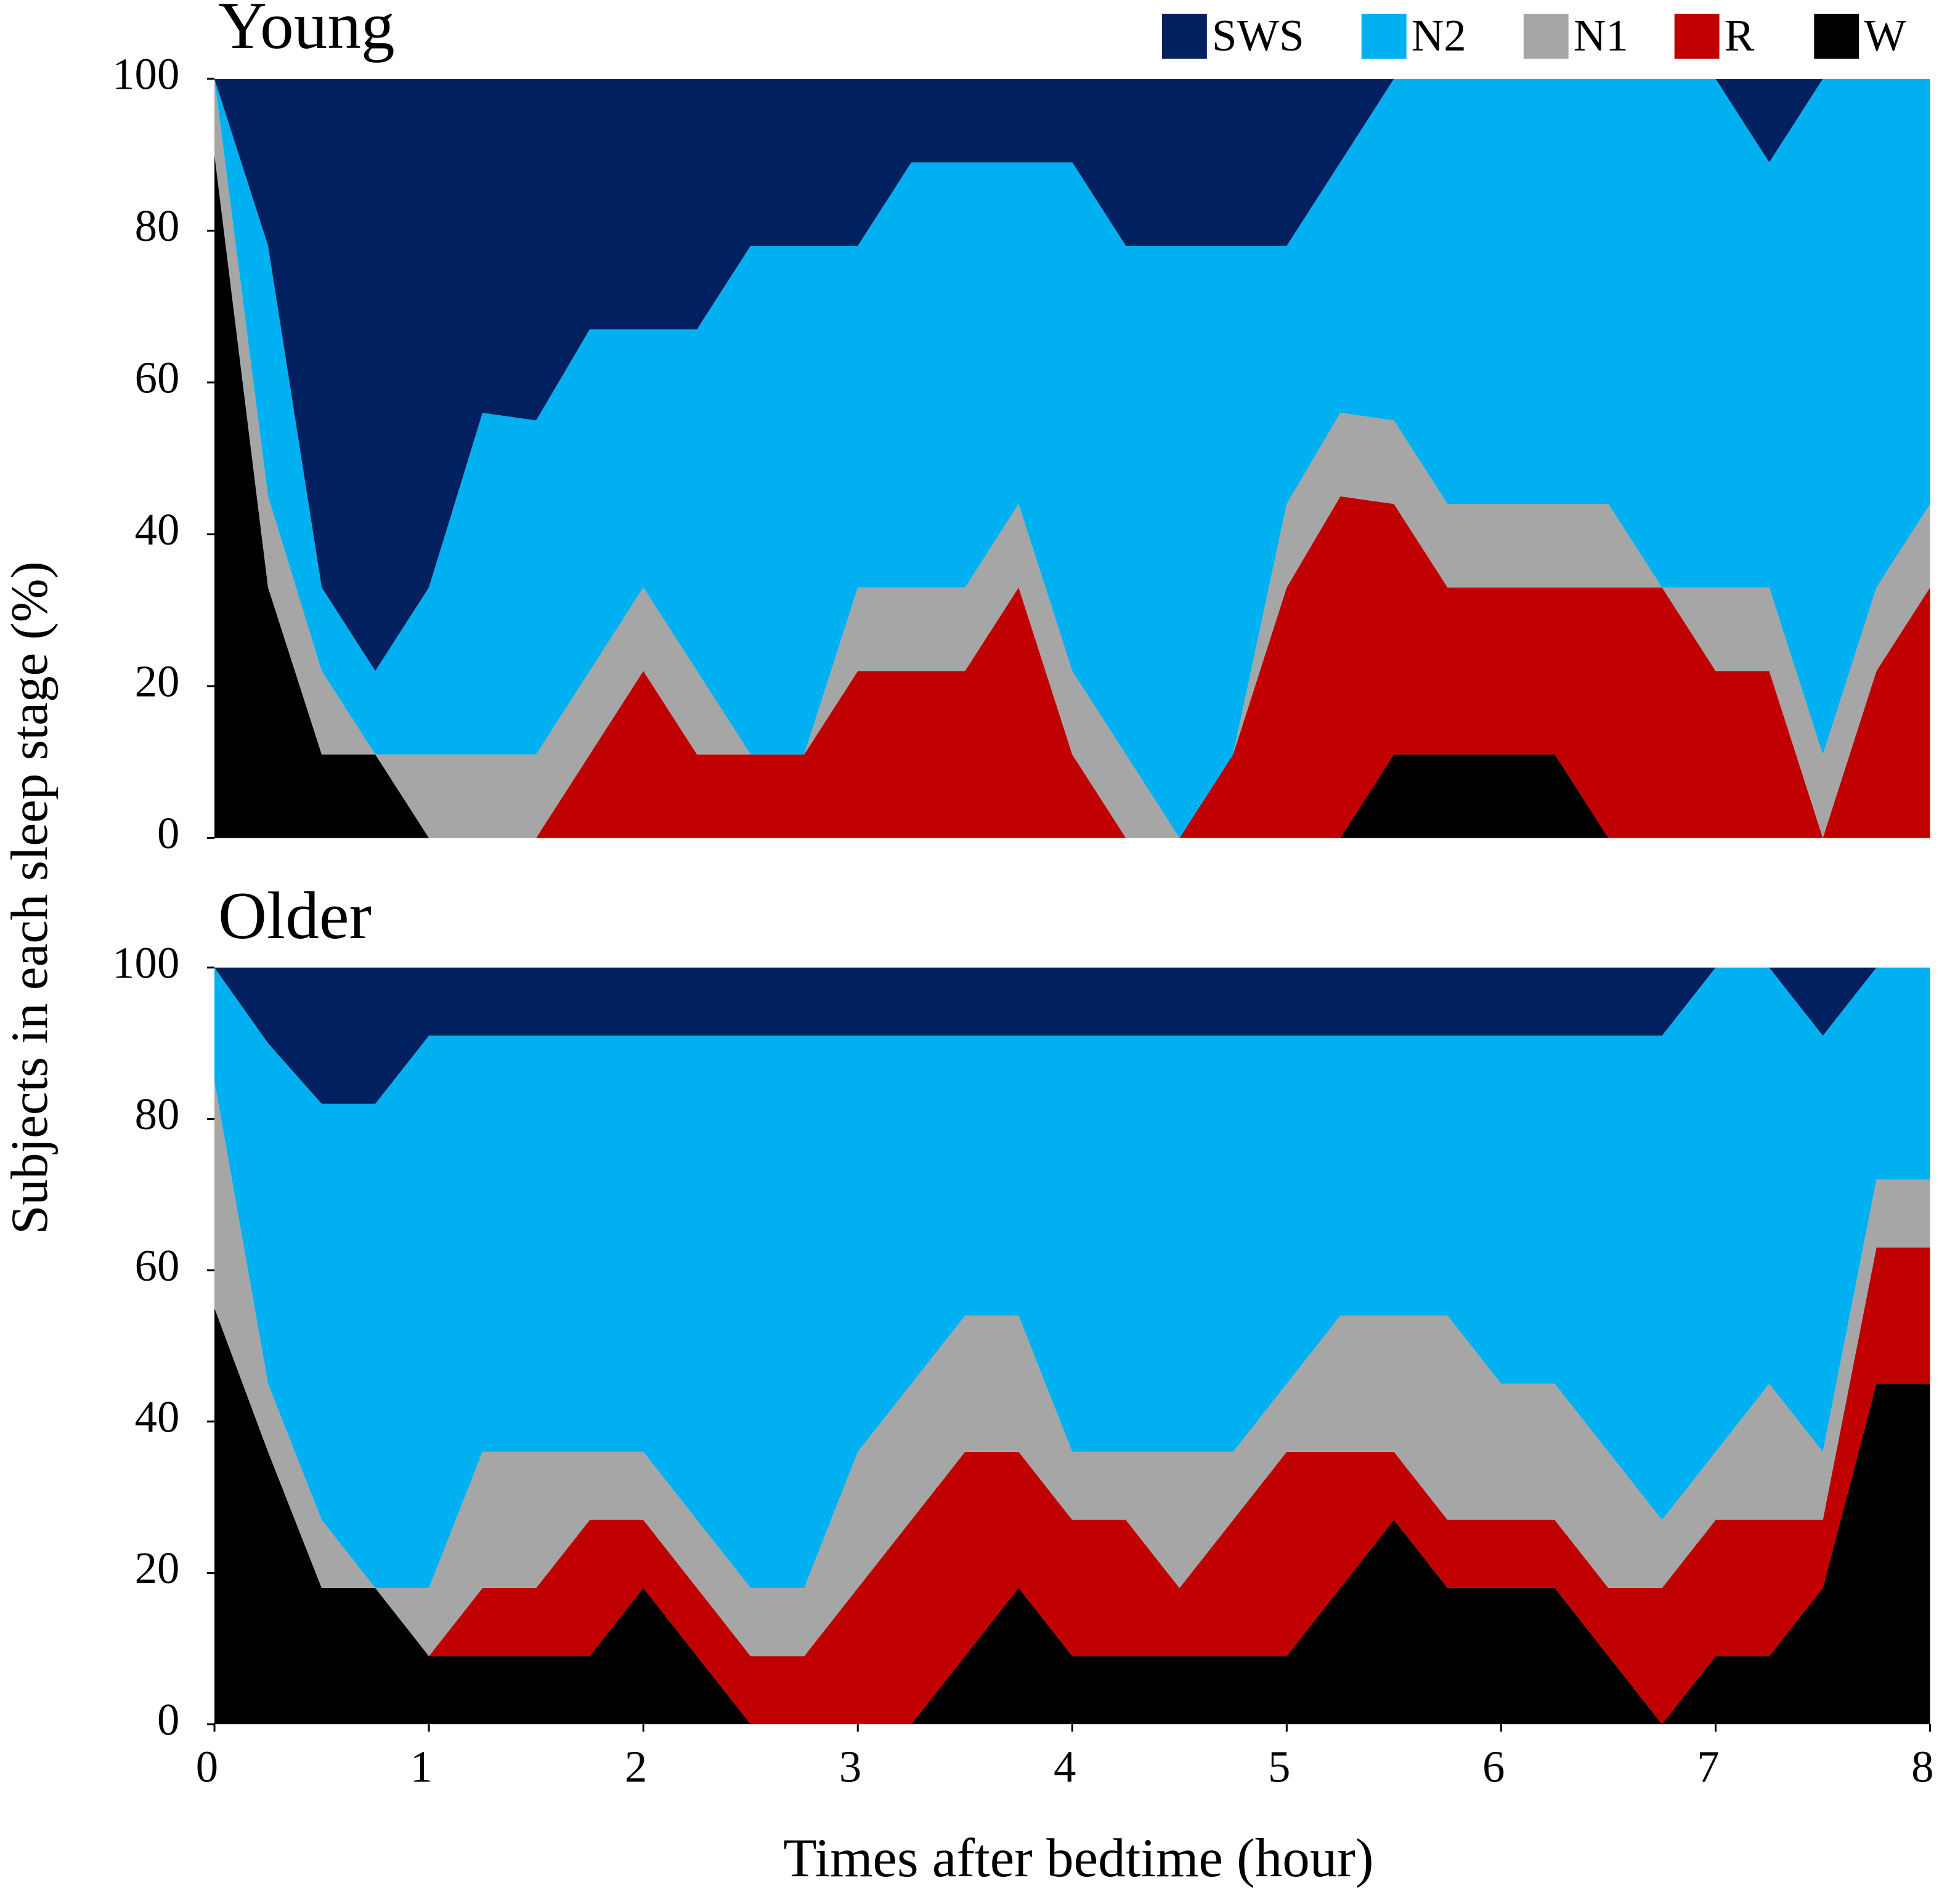 This screenshot has width=1955, height=1904. What do you see at coordinates (295, 915) in the screenshot?
I see `chart-title: Older` at bounding box center [295, 915].